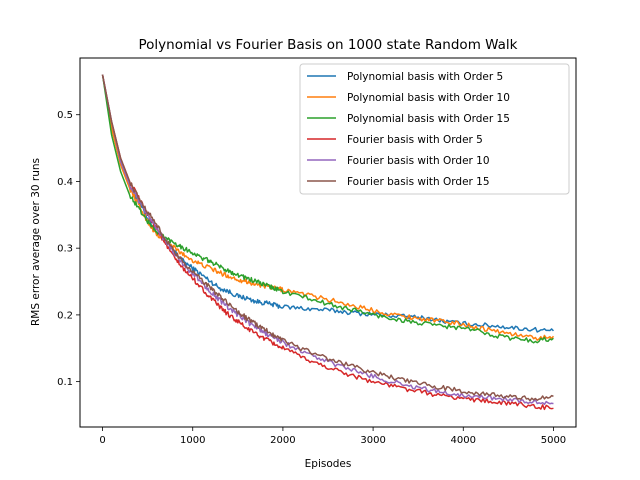  What do you see at coordinates (428, 119) in the screenshot?
I see `legend-label-3: Polynomial basis with Order 15` at bounding box center [428, 119].